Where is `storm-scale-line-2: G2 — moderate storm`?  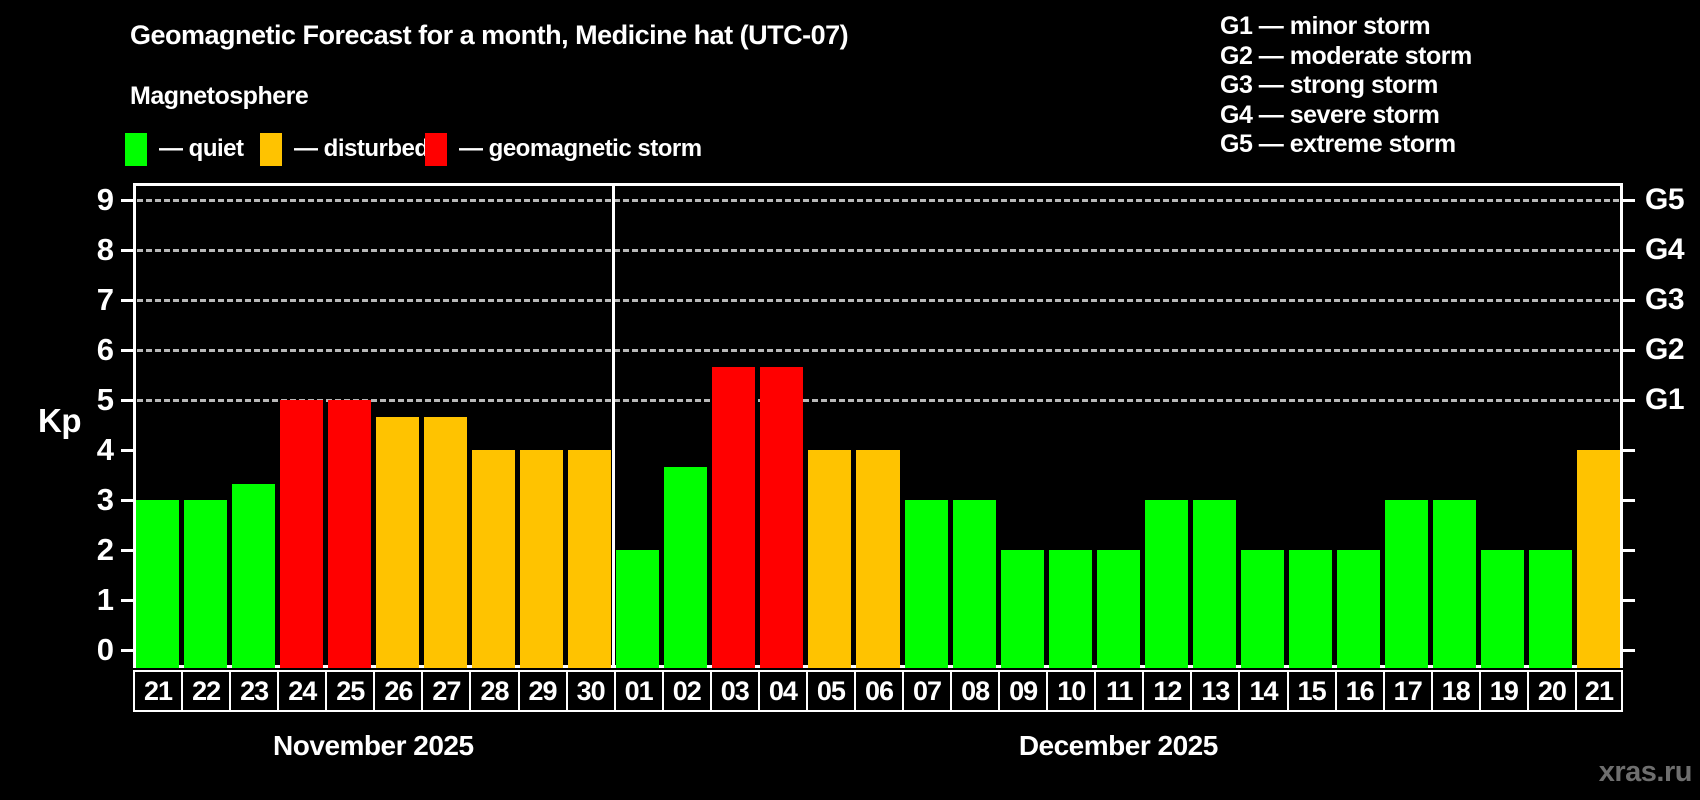
storm-scale-line-2: G2 — moderate storm is located at coordinates (1346, 55).